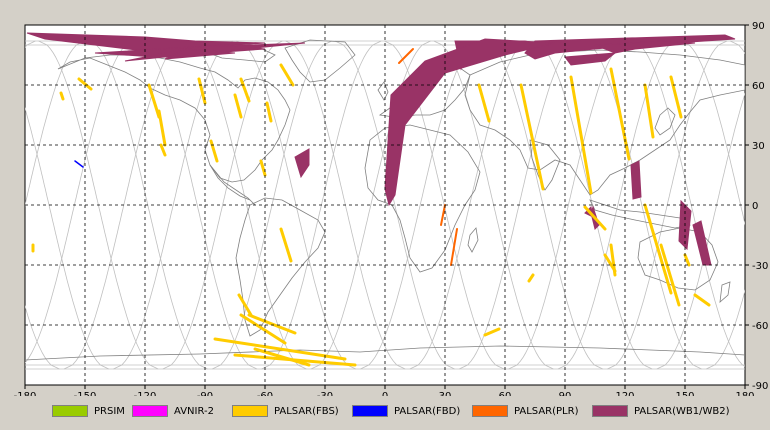 This screenshot has width=770, height=430. What do you see at coordinates (760, 386) in the screenshot?
I see `lat-tick-label: -90` at bounding box center [760, 386].